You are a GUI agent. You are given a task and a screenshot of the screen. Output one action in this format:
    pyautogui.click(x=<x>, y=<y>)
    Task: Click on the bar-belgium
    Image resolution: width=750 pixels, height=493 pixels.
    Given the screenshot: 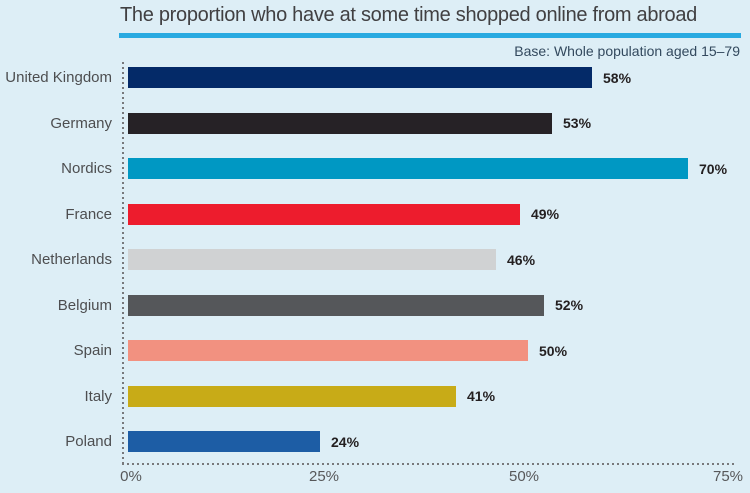 What is the action you would take?
    pyautogui.click(x=336, y=305)
    